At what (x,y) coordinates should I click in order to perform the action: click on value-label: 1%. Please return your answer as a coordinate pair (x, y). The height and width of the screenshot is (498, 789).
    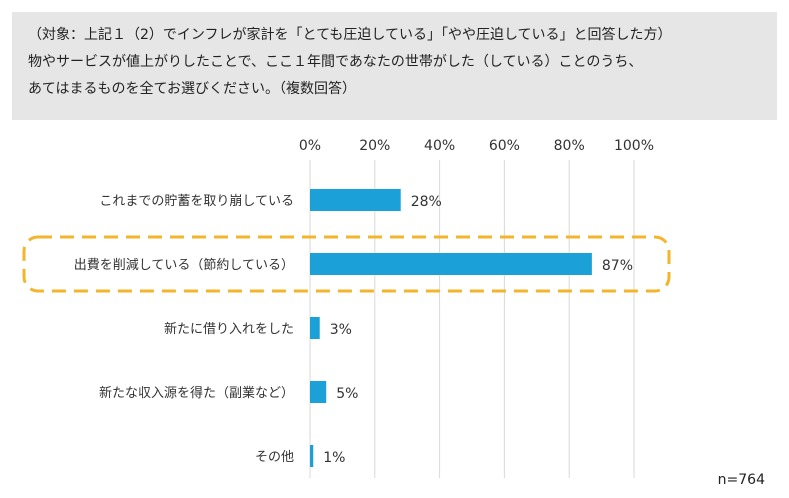
    Looking at the image, I should click on (334, 458).